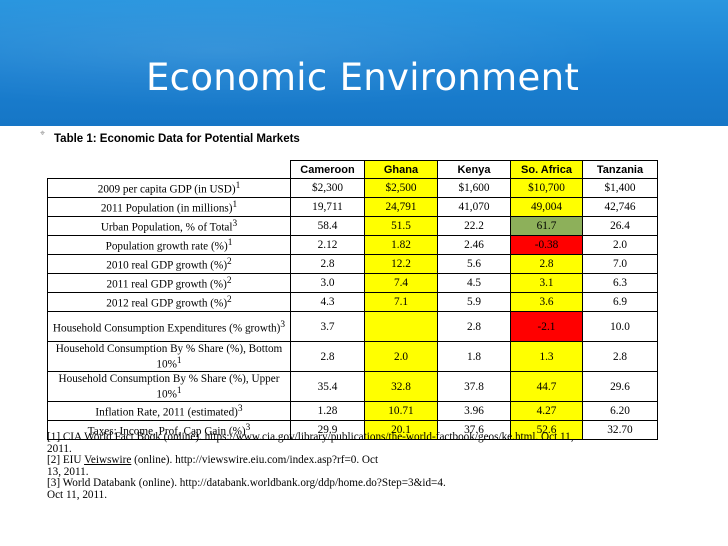  I want to click on table-cell: 32.8, so click(401, 386).